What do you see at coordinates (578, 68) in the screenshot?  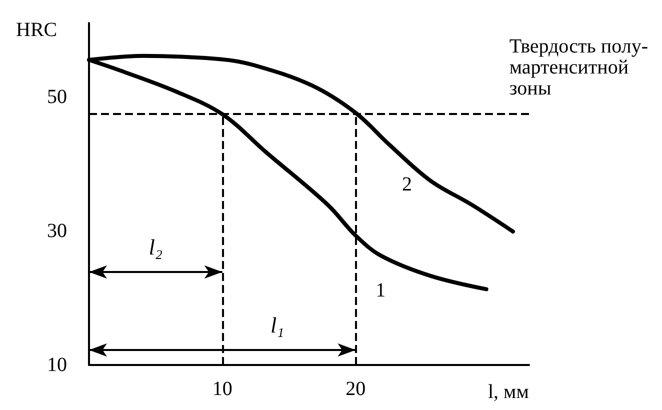 I see `ref-line-label: Твердость полу- мартенситной зоны` at bounding box center [578, 68].